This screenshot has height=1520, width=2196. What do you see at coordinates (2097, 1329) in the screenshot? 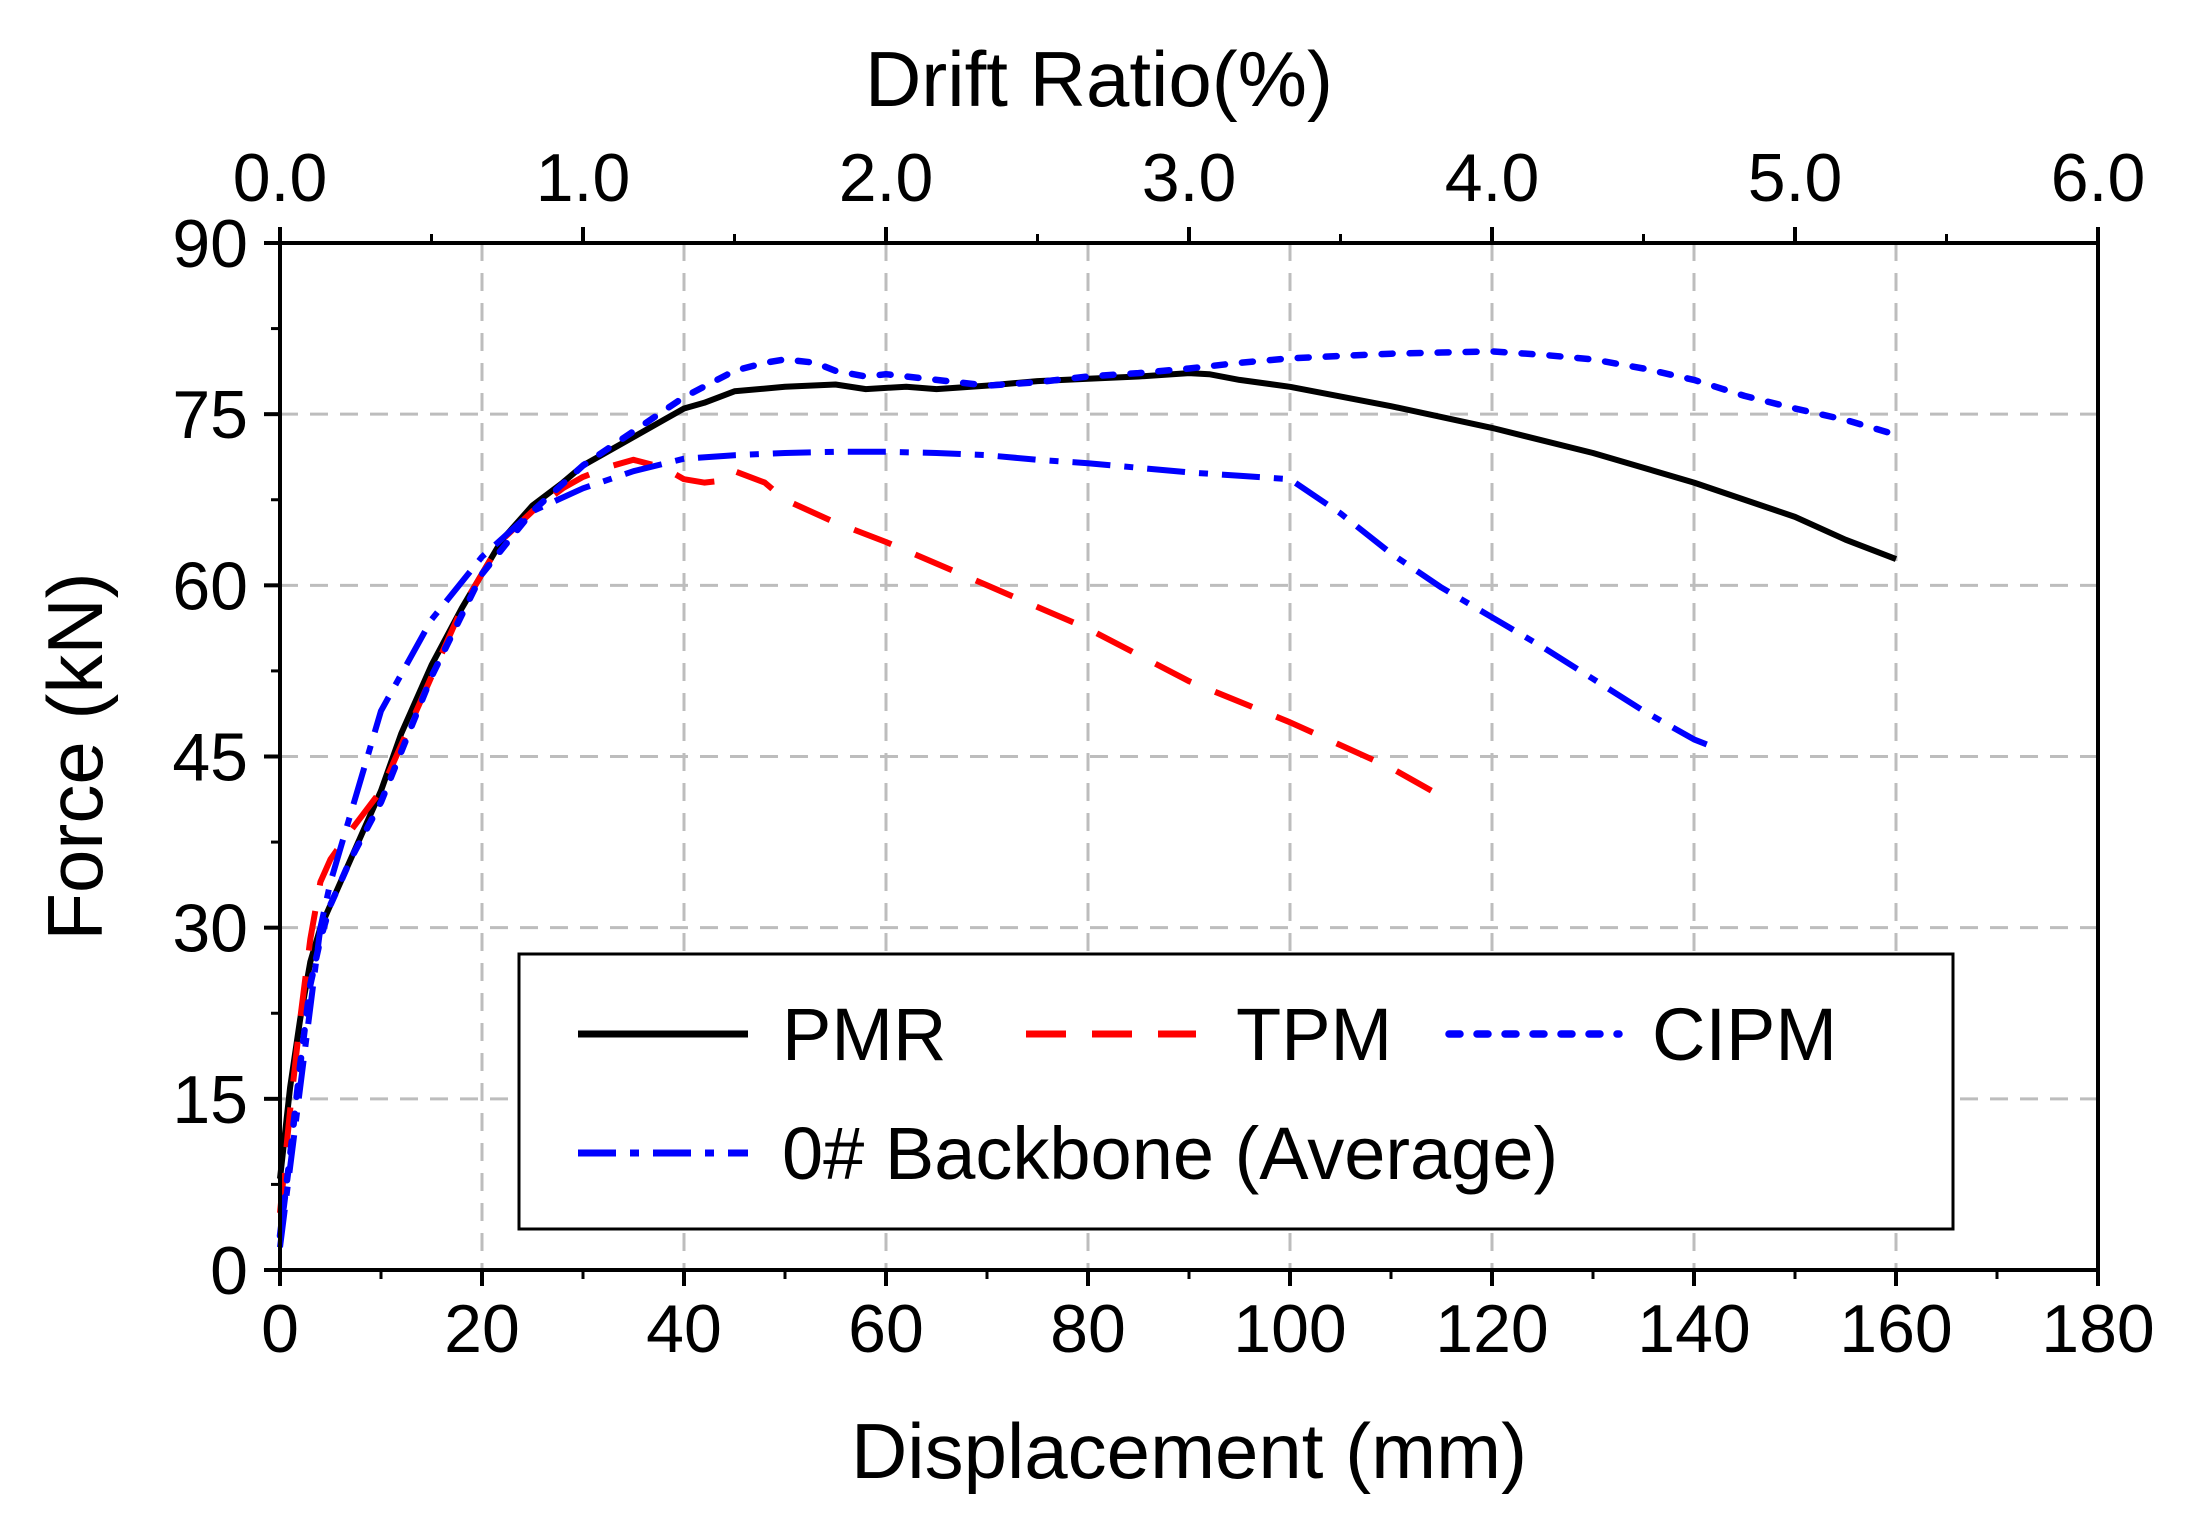
I see `x-tick-label: 180` at bounding box center [2097, 1329].